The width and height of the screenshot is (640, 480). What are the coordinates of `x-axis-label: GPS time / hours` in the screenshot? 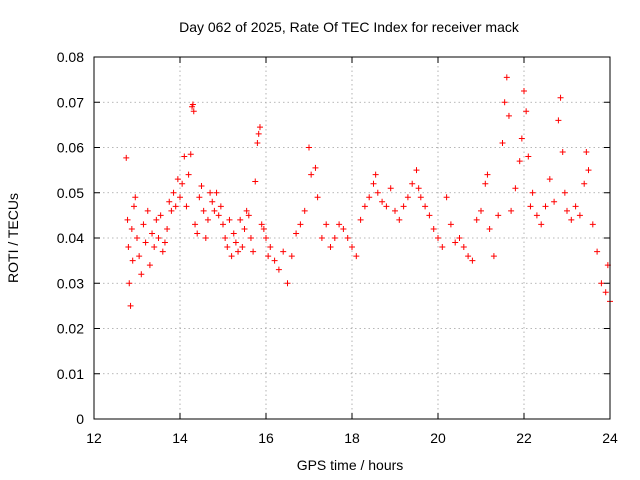 It's located at (350, 465).